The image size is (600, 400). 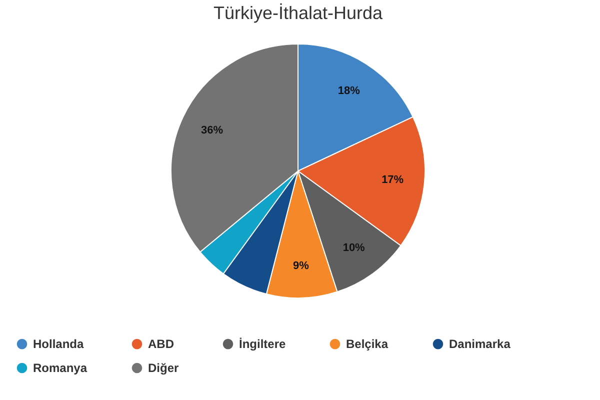 I want to click on legend-label: Diğer, so click(x=164, y=368).